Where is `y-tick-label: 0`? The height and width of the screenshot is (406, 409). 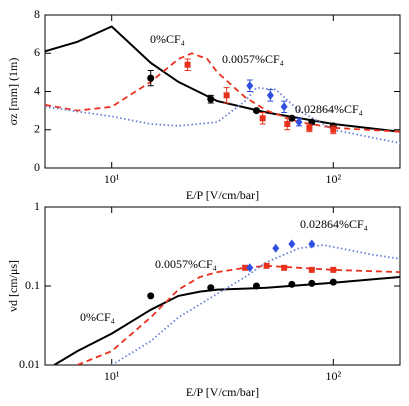 y-tick-label: 0 is located at coordinates (37, 167).